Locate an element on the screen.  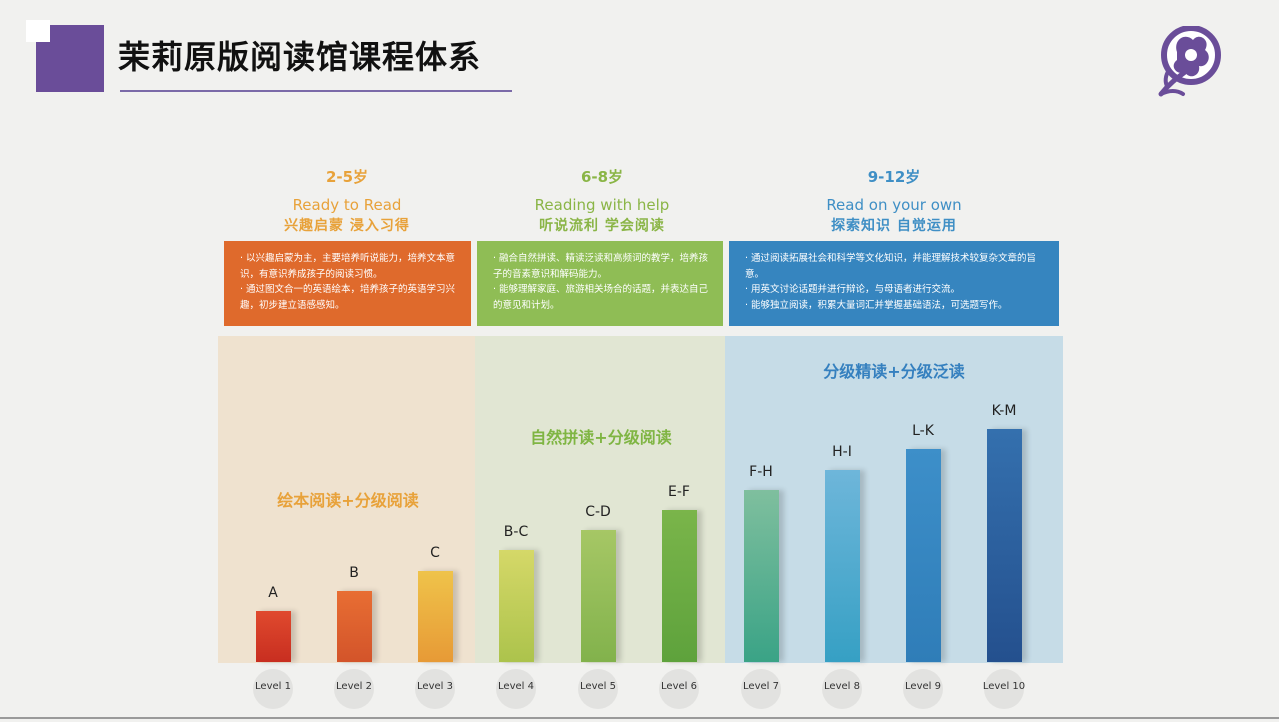
stage-header-1: 2-5岁 Ready to Read 兴趣启蒙 浸入习得 is located at coordinates (347, 200).